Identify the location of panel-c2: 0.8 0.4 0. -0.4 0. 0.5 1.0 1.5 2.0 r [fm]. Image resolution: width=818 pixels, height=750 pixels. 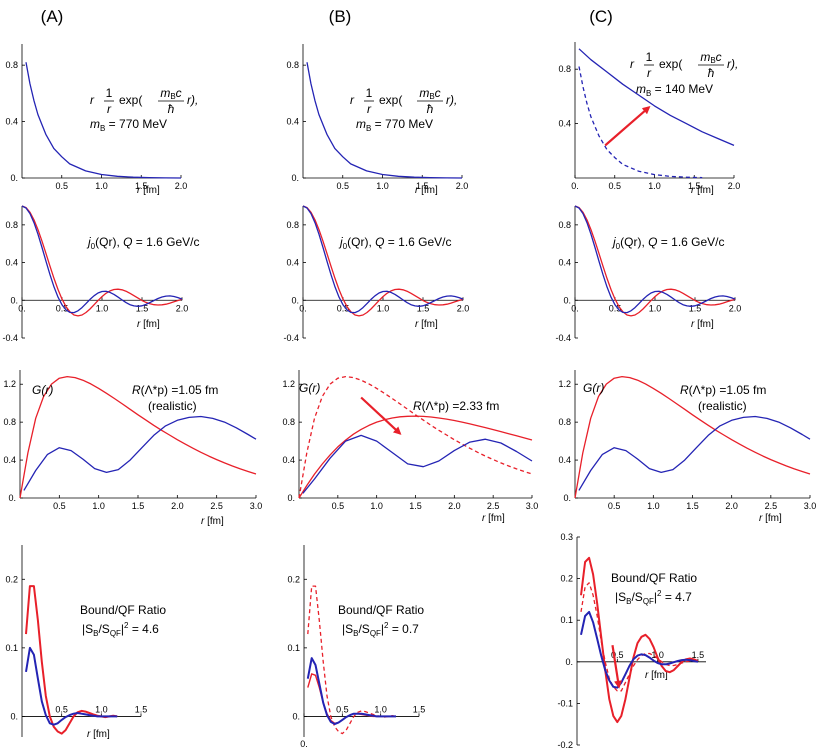
(648, 274).